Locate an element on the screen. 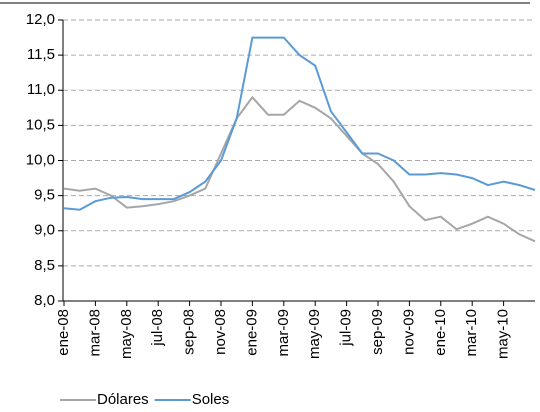  x-tick-label: ene-10 is located at coordinates (440, 332).